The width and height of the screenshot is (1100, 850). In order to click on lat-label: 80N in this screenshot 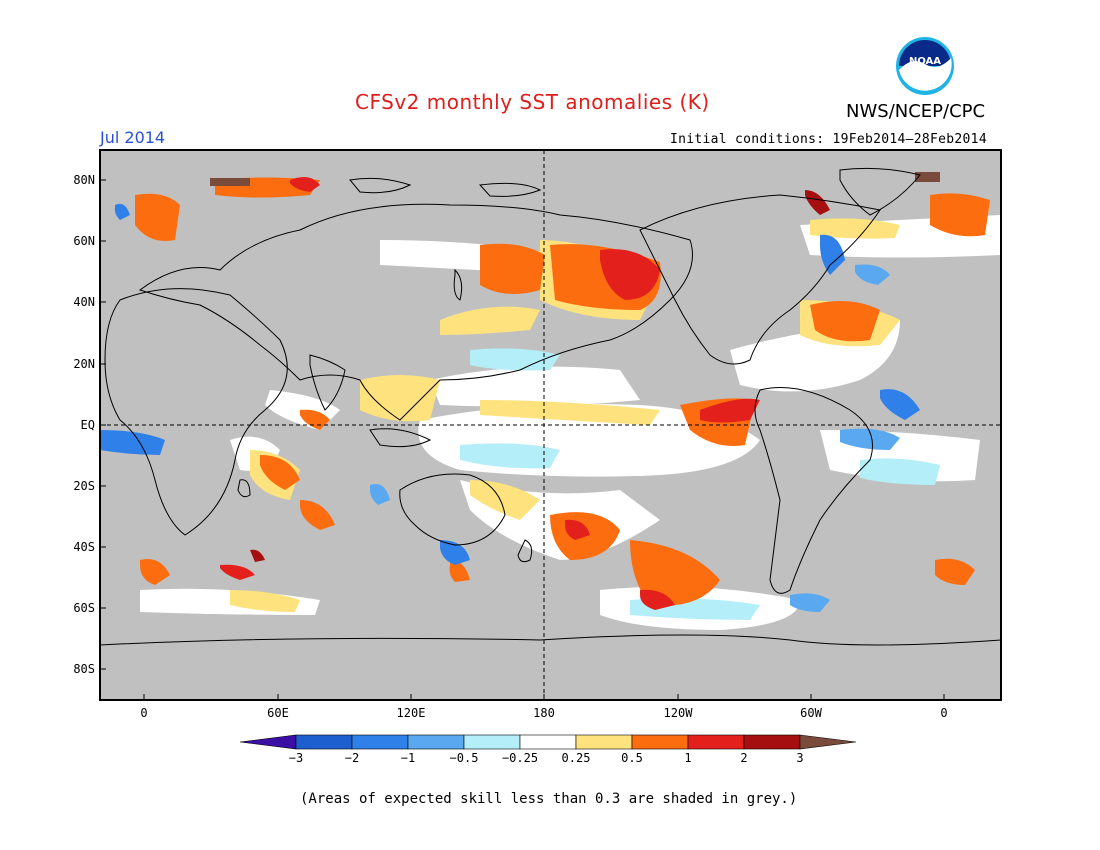, I will do `click(84, 180)`.